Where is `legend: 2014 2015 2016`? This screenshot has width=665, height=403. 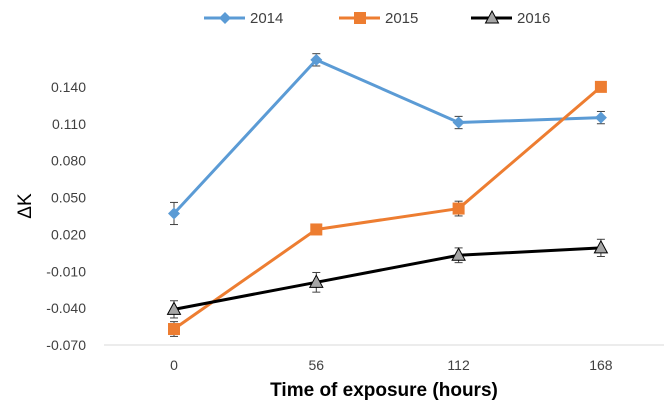
legend: 2014 2015 2016 is located at coordinates (377, 18).